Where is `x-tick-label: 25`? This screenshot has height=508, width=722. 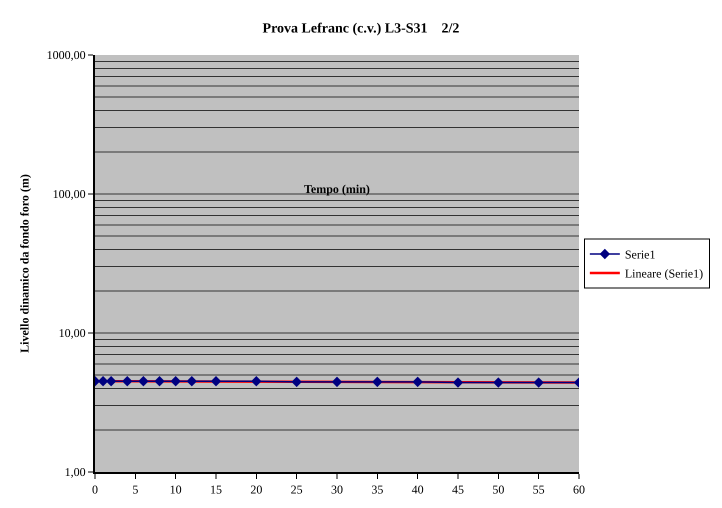 x-tick-label: 25 is located at coordinates (296, 489).